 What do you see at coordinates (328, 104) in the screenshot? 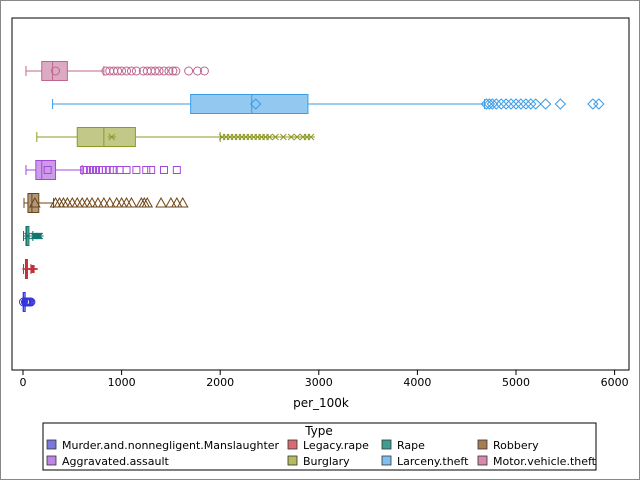
I see `box-larceny-theft` at bounding box center [328, 104].